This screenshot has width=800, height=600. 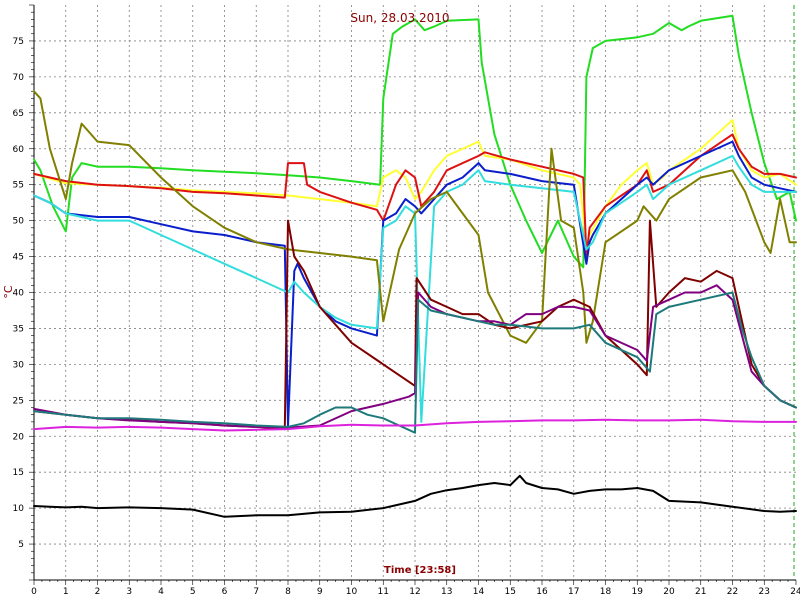 What do you see at coordinates (573, 592) in the screenshot?
I see `x-tick-label: 17` at bounding box center [573, 592].